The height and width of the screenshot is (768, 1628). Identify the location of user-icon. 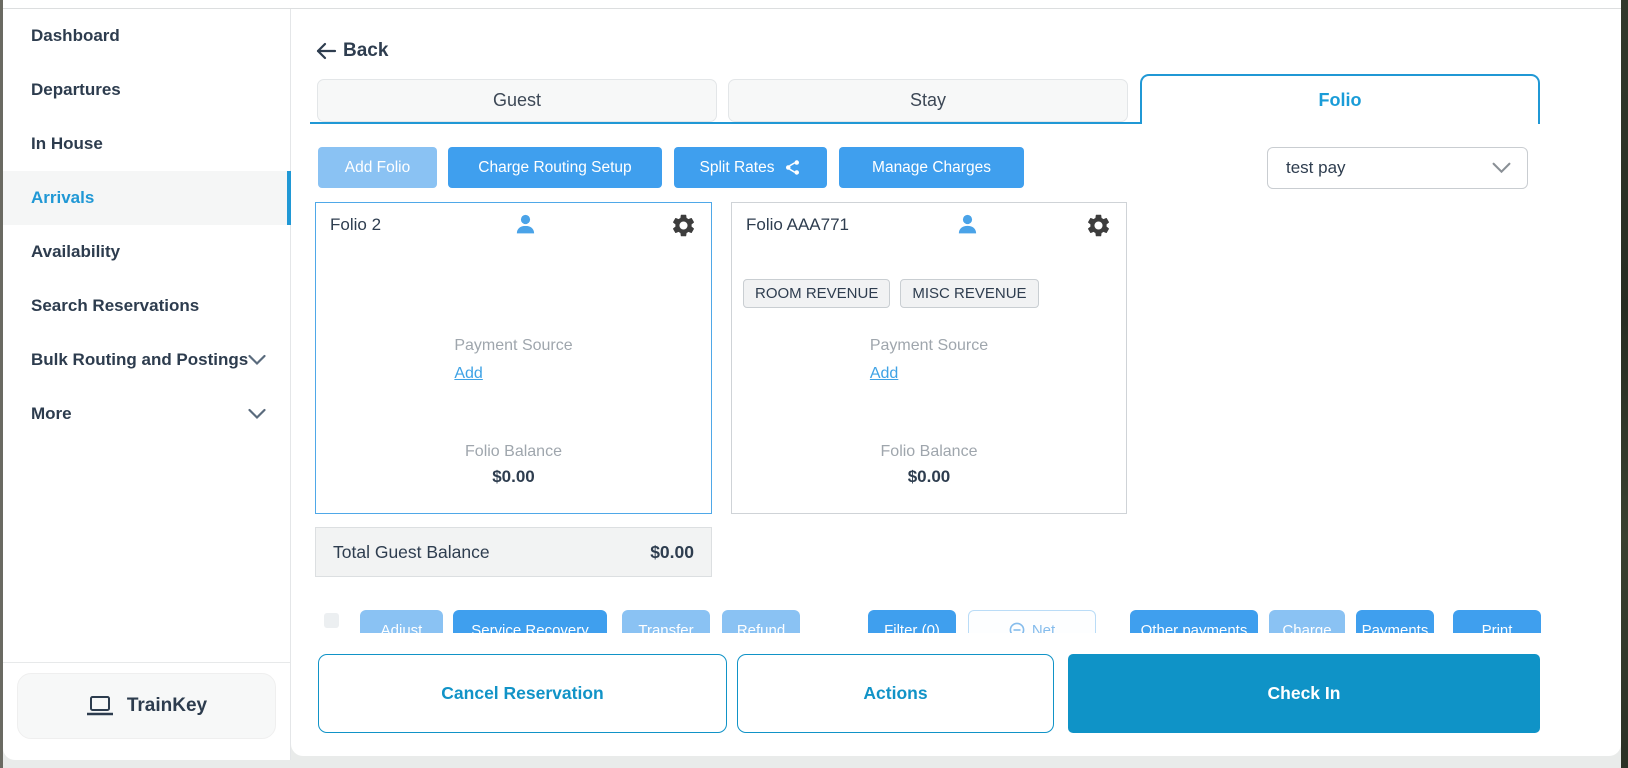
(525, 225).